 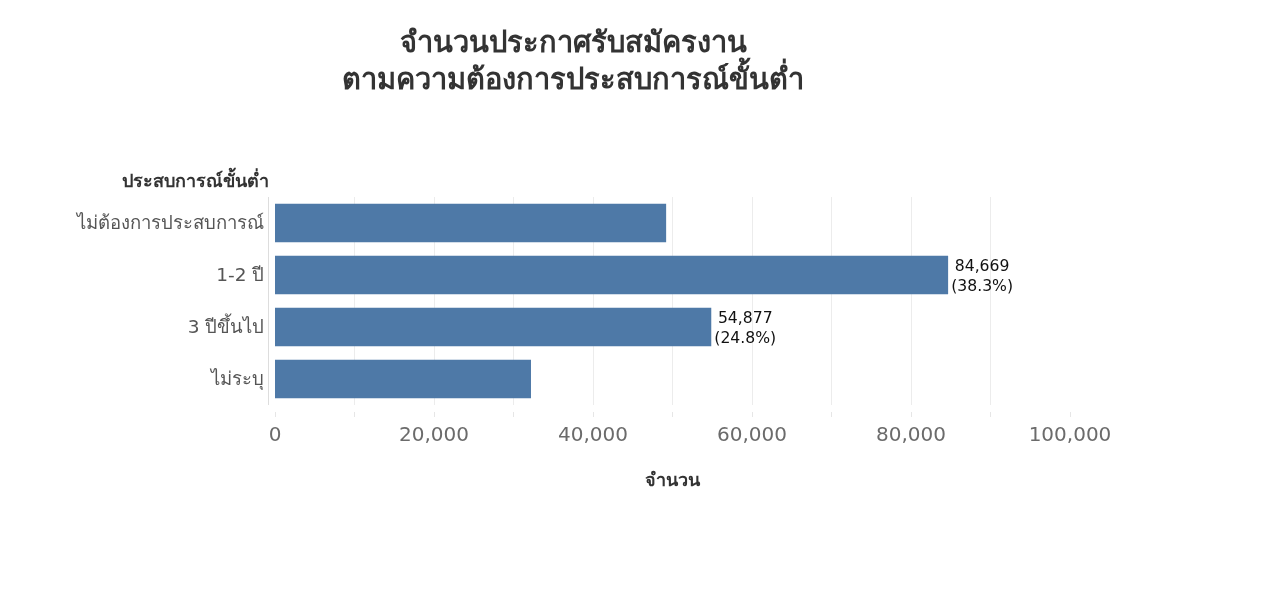 What do you see at coordinates (593, 434) in the screenshot?
I see `x-tick-label: 40,000` at bounding box center [593, 434].